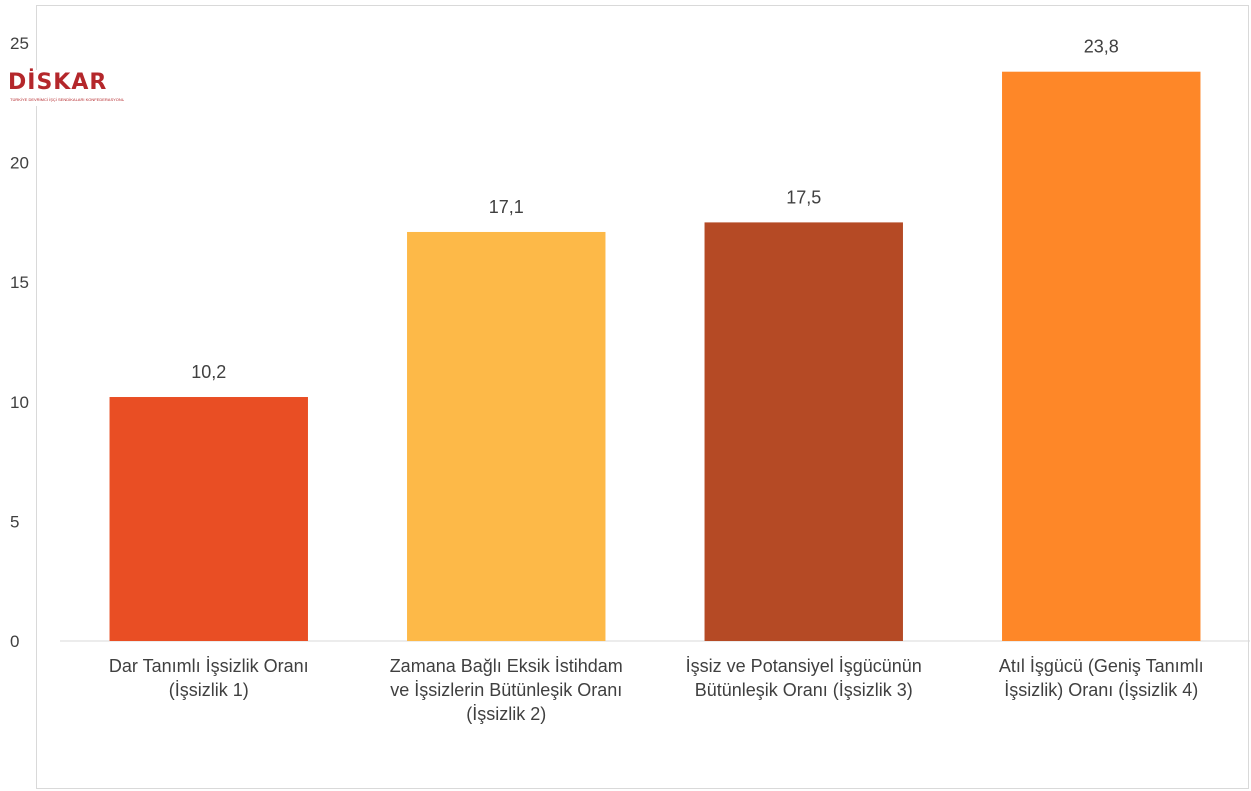 The height and width of the screenshot is (791, 1251). What do you see at coordinates (14, 521) in the screenshot?
I see `y-tick-label: 5` at bounding box center [14, 521].